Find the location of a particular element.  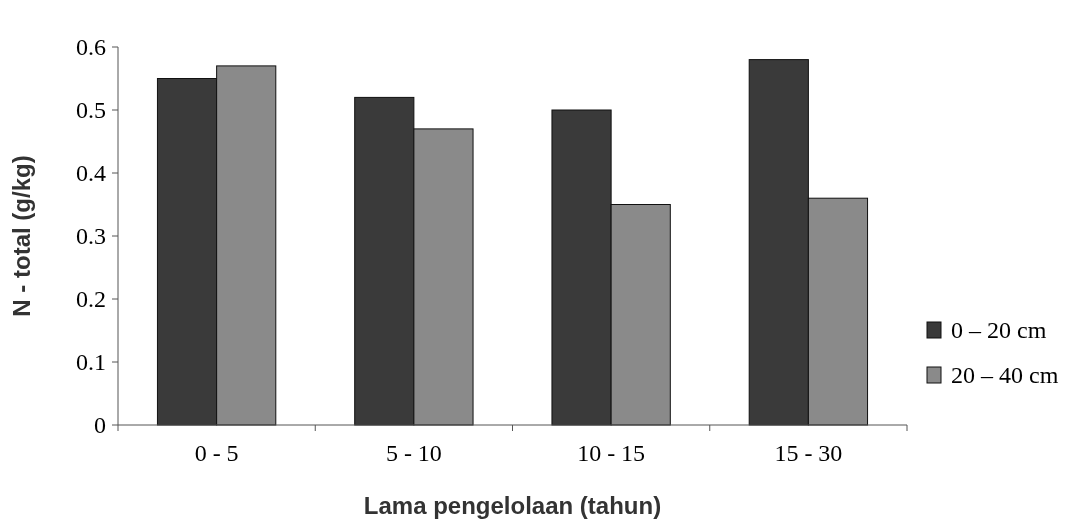

x-tick-label: 10 - 15 is located at coordinates (611, 453).